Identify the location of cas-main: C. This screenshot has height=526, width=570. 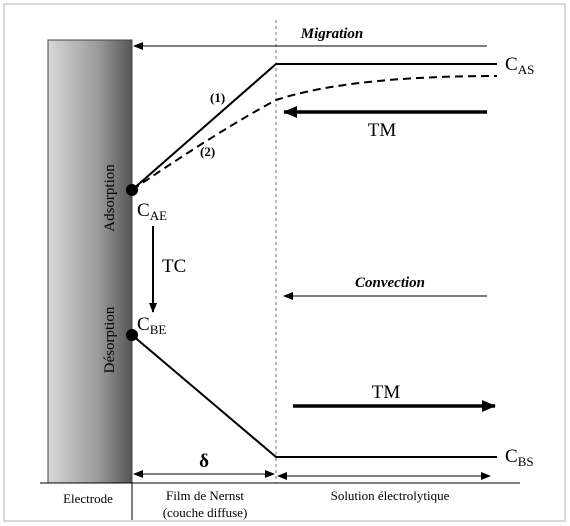
(511, 64).